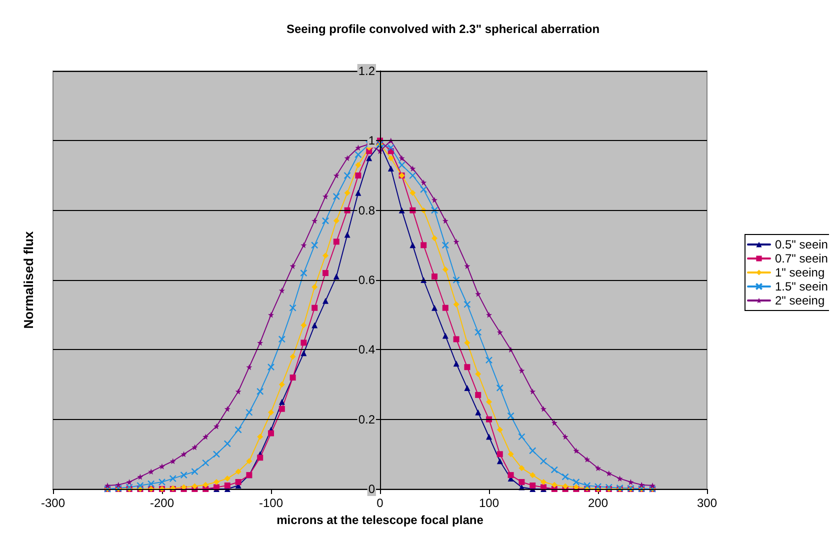 The height and width of the screenshot is (545, 837). Describe the element at coordinates (367, 419) in the screenshot. I see `y-tick-label: 0.2` at that location.